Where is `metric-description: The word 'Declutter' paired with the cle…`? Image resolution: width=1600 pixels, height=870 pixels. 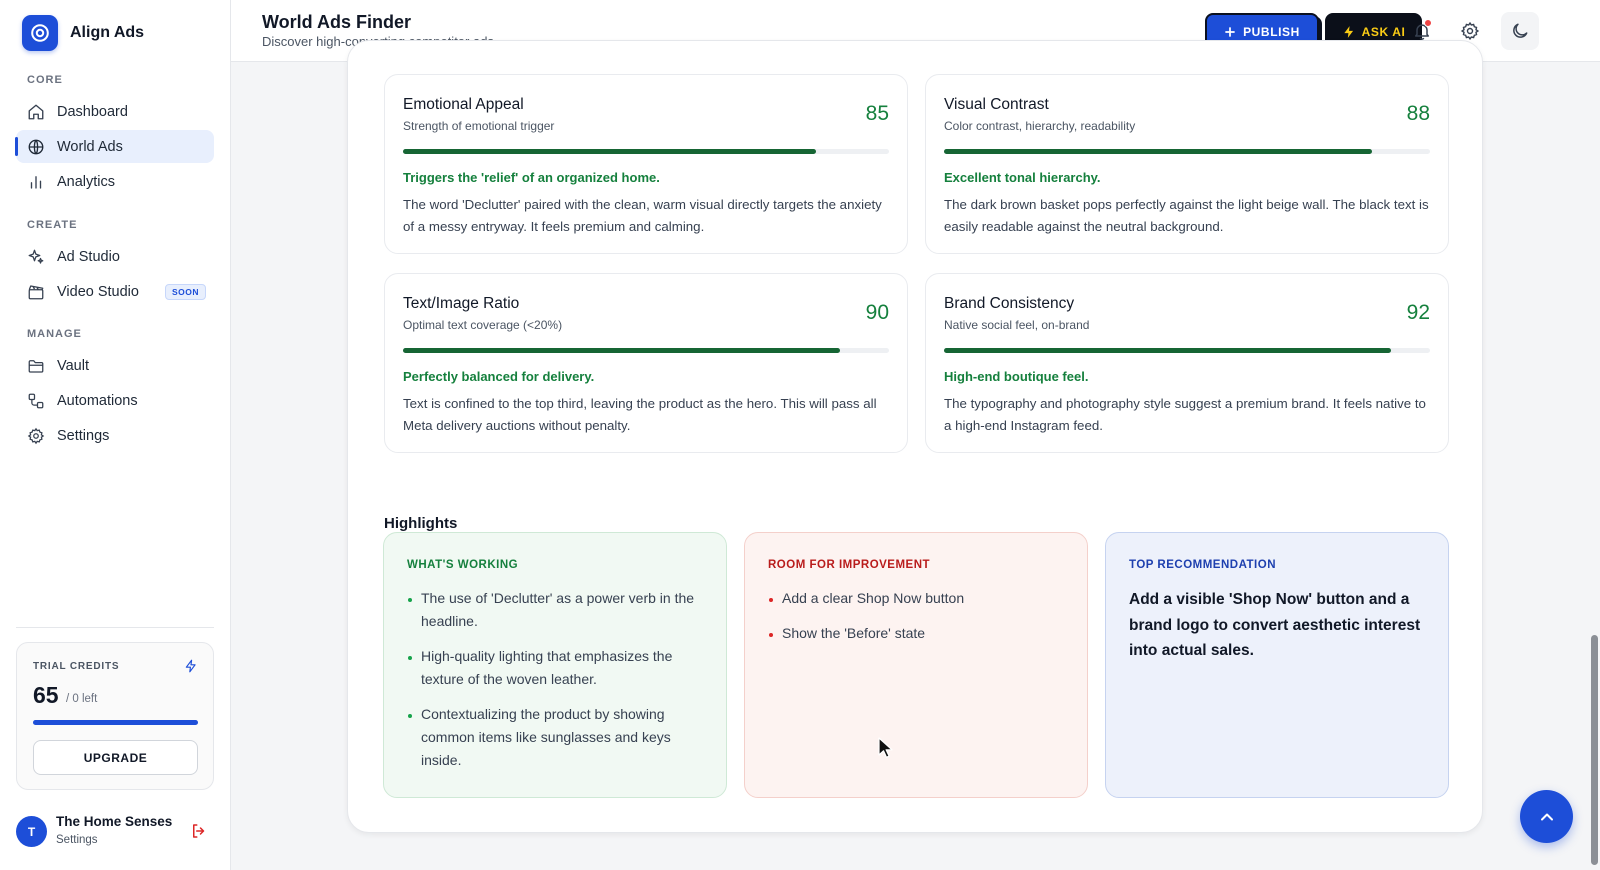
metric-description: The word 'Declutter' paired with the cle… is located at coordinates (642, 215).